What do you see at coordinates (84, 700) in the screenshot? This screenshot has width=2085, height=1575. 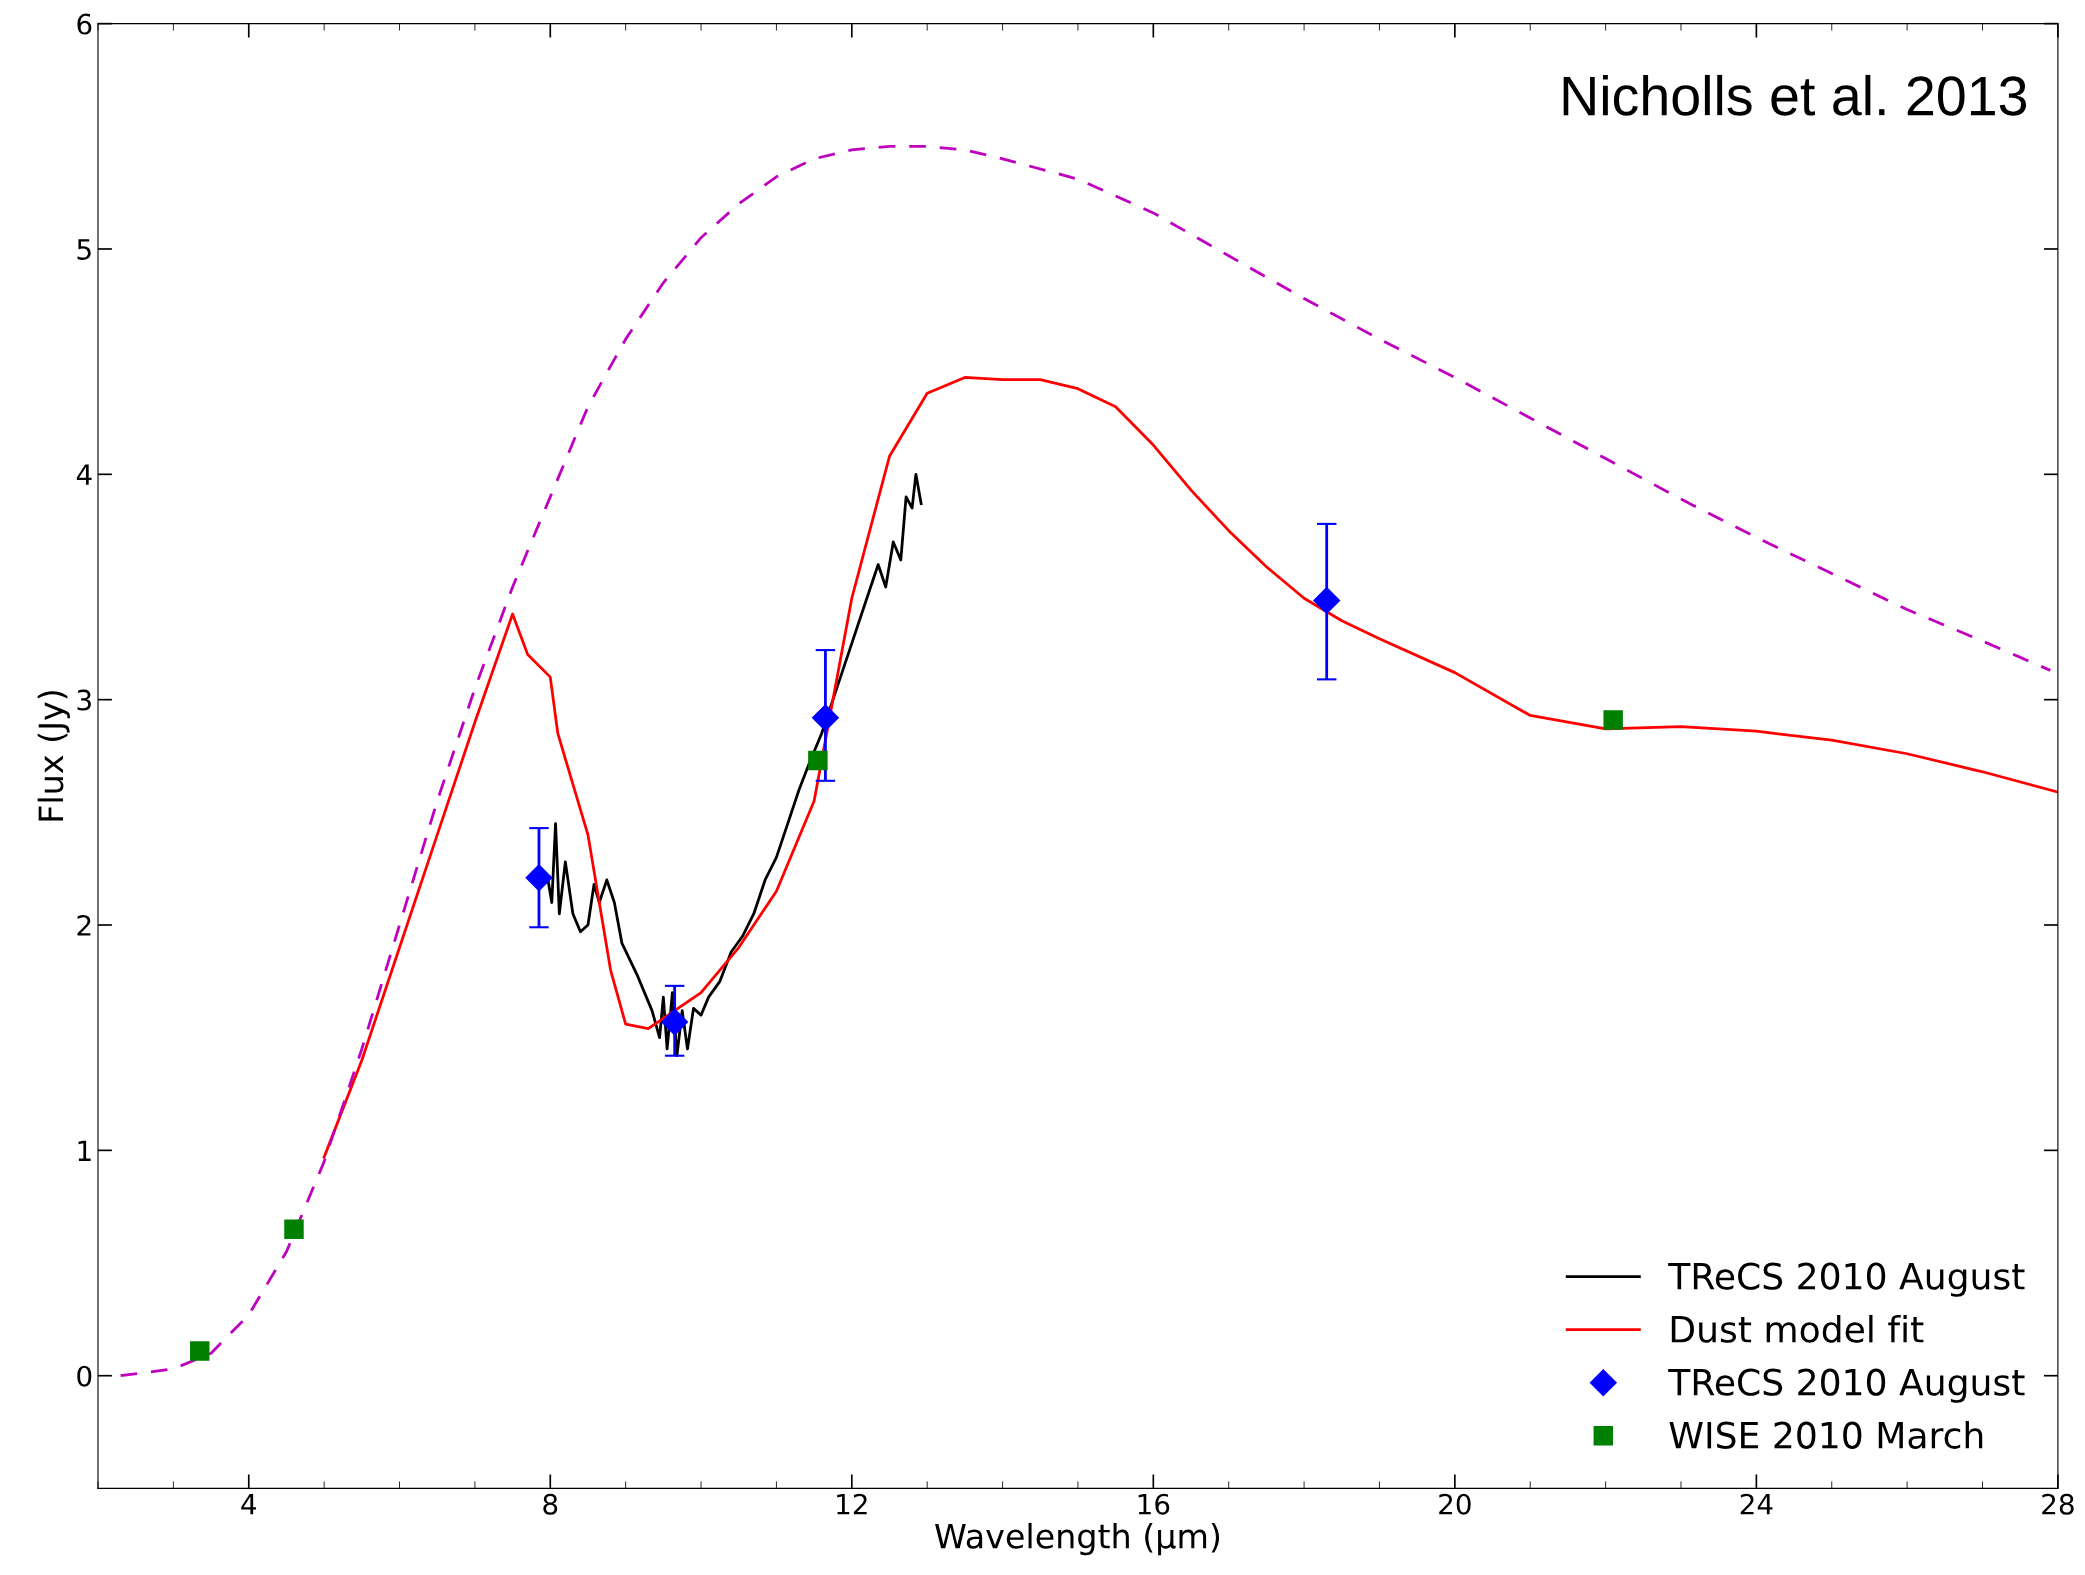 I see `y-tick-label: 3` at bounding box center [84, 700].